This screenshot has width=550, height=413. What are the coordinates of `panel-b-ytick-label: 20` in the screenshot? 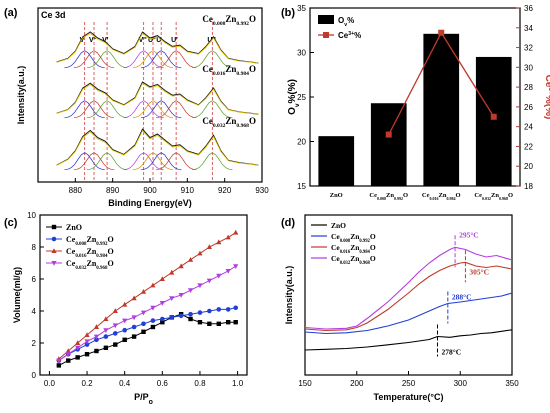 It's located at (301, 142).